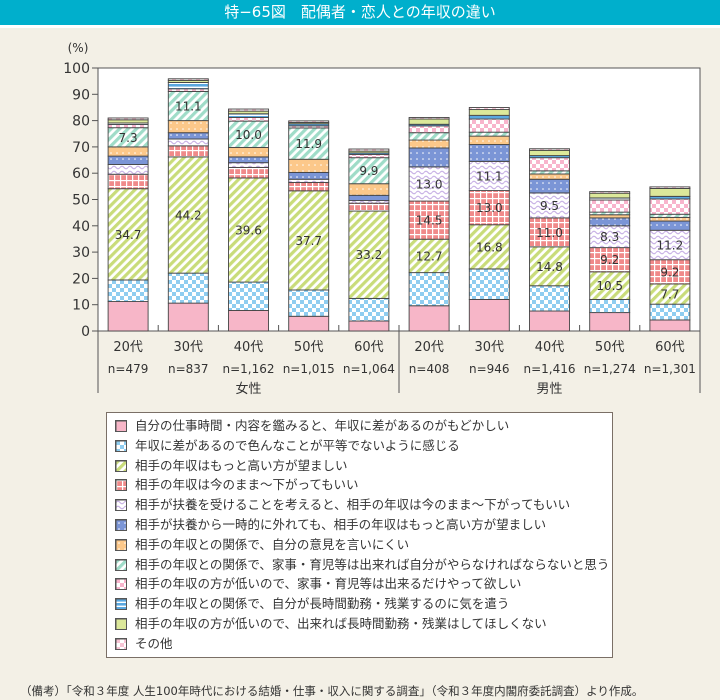  What do you see at coordinates (128, 138) in the screenshot?
I see `data-label: 7.3` at bounding box center [128, 138].